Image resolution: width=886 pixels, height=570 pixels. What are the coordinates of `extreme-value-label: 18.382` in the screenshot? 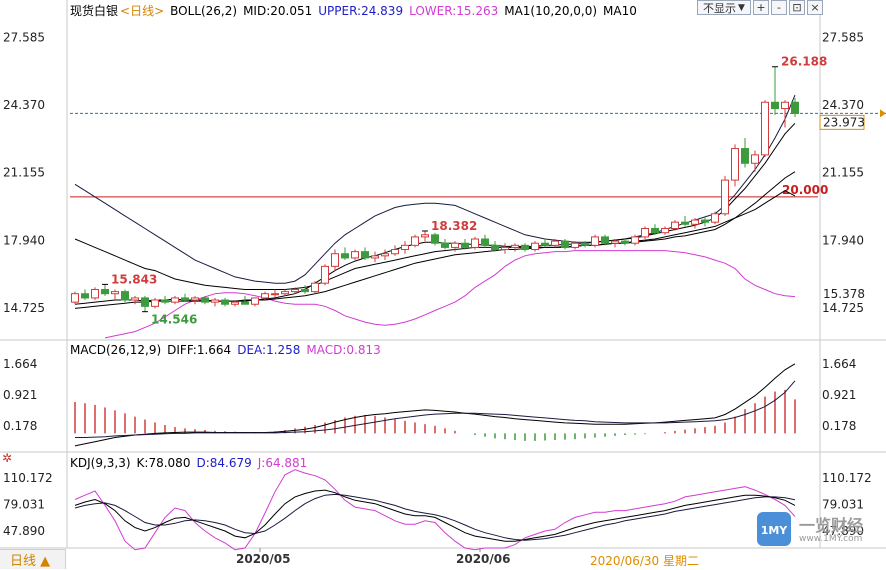 It's located at (454, 226).